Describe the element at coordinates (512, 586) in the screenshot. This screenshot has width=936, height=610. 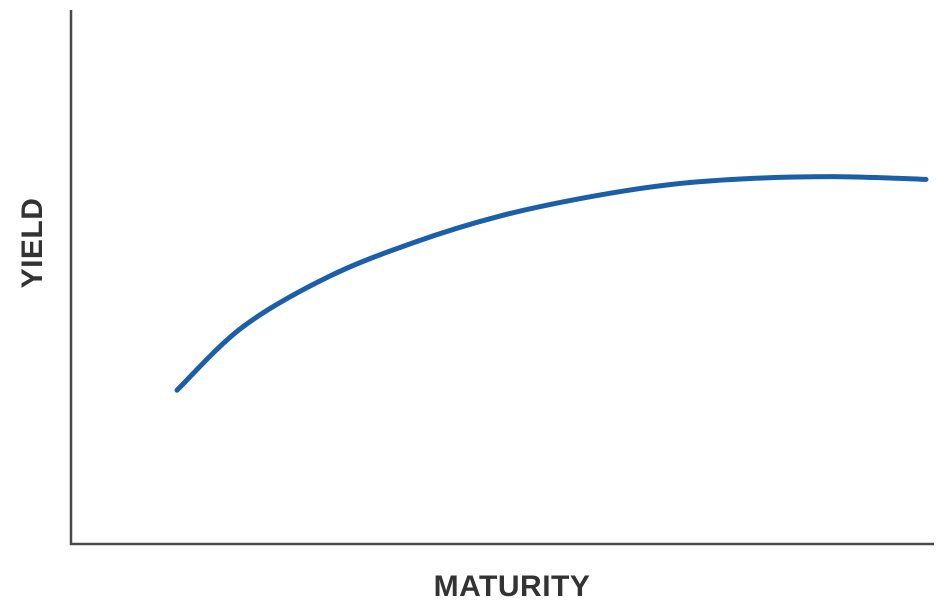
I see `x-axis-label: MATURITY` at that location.